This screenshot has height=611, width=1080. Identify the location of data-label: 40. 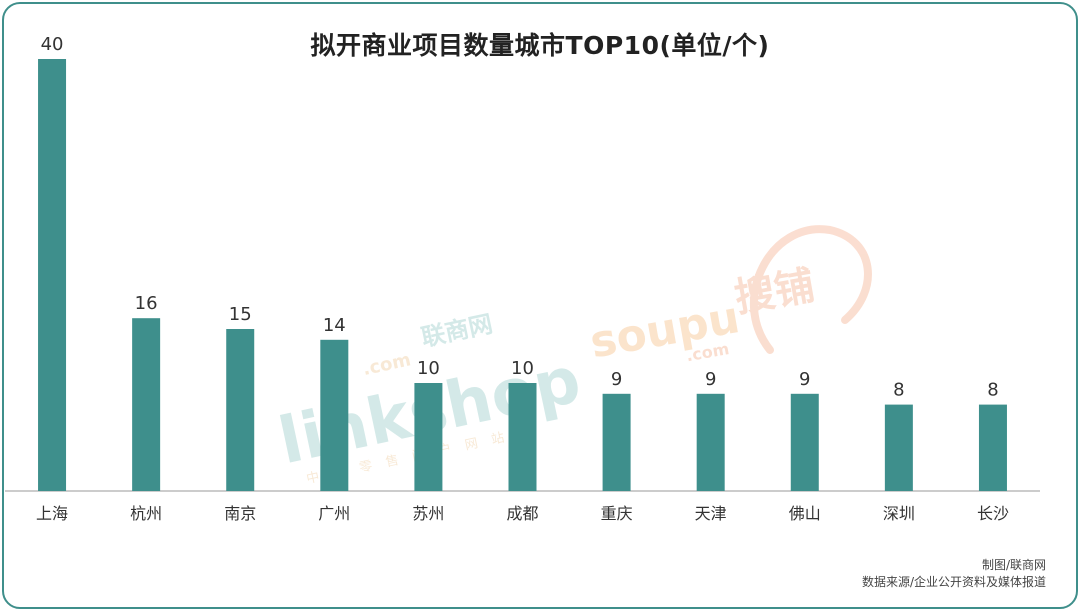
(52, 44).